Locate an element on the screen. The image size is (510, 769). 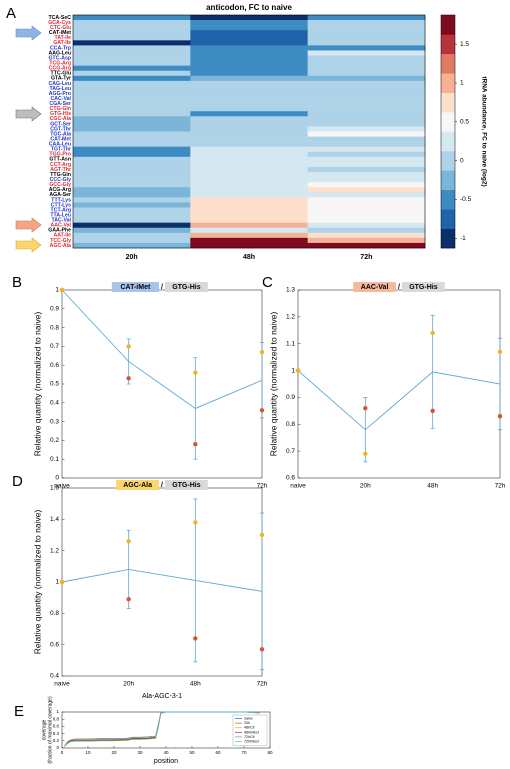
row-label: GCA-Cys is located at coordinates (59, 23).